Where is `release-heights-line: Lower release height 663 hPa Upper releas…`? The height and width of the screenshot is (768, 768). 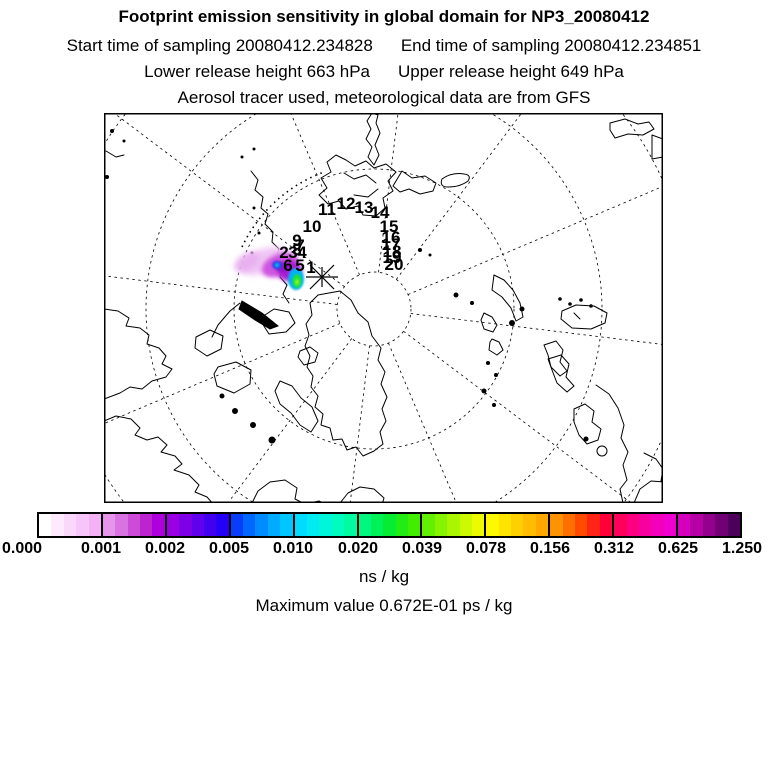 release-heights-line: Lower release height 663 hPa Upper releas… is located at coordinates (384, 72).